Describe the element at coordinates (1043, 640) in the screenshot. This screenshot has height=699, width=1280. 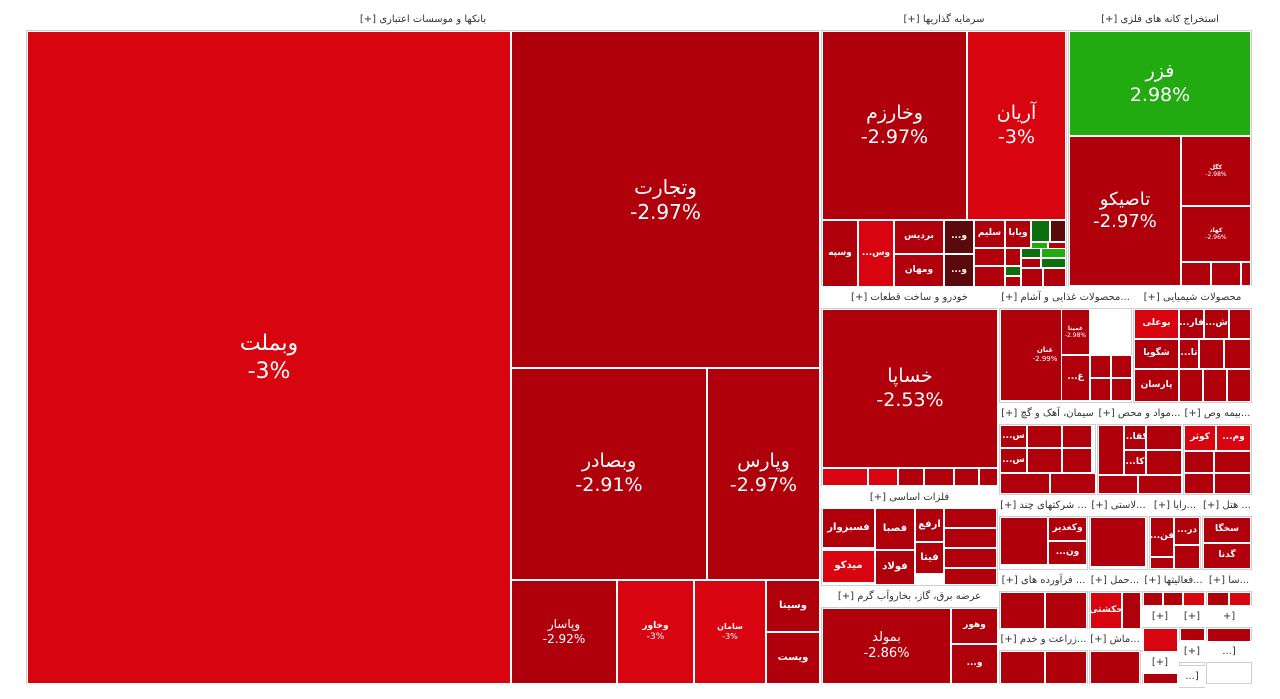
I see `sector-header-agri: ...زراعت و خدم [+]` at that location.